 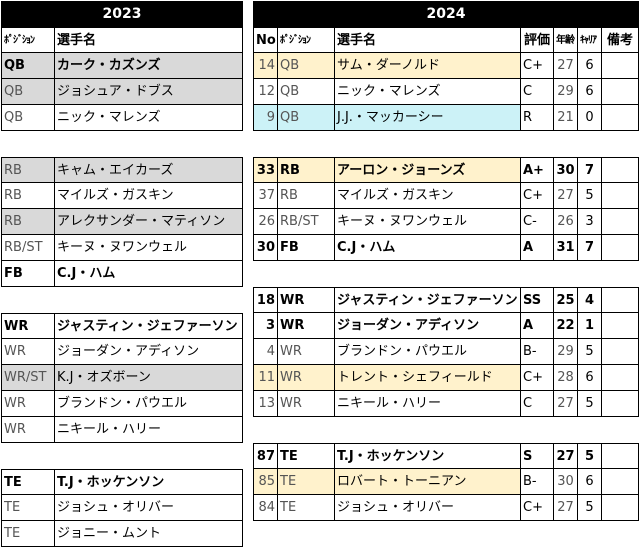 I want to click on row-number: 4, so click(x=265, y=352).